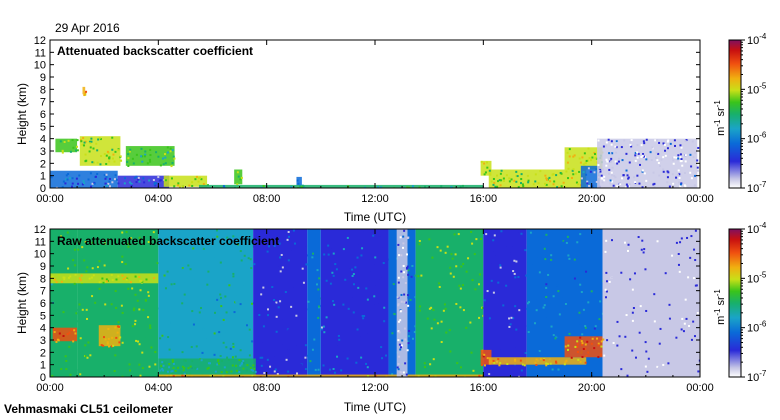 The image size is (780, 420). What do you see at coordinates (104, 278) in the screenshot?
I see `backscatter-feature` at bounding box center [104, 278].